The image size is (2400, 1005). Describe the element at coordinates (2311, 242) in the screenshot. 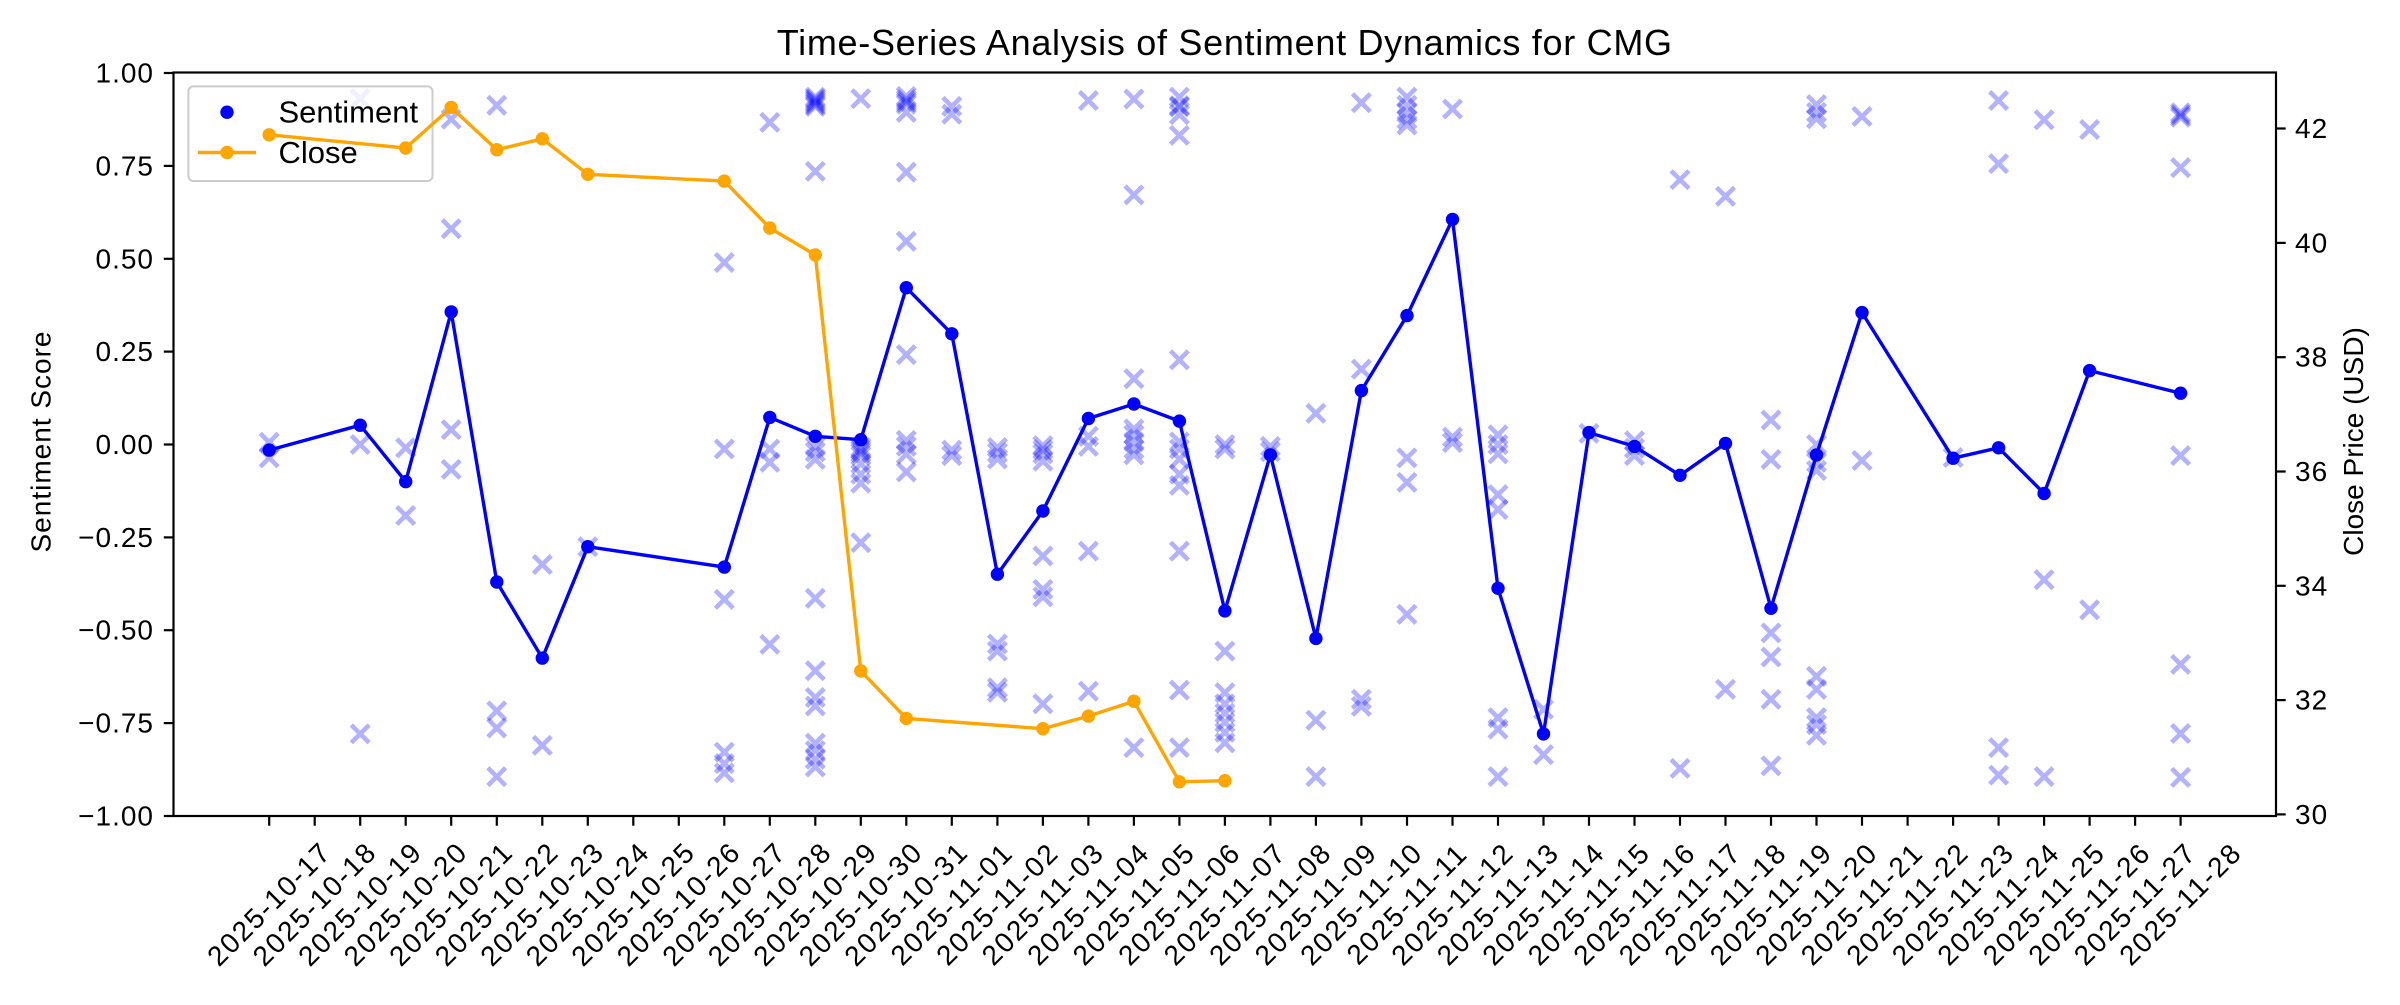

I see `svg-text: 40` at that location.